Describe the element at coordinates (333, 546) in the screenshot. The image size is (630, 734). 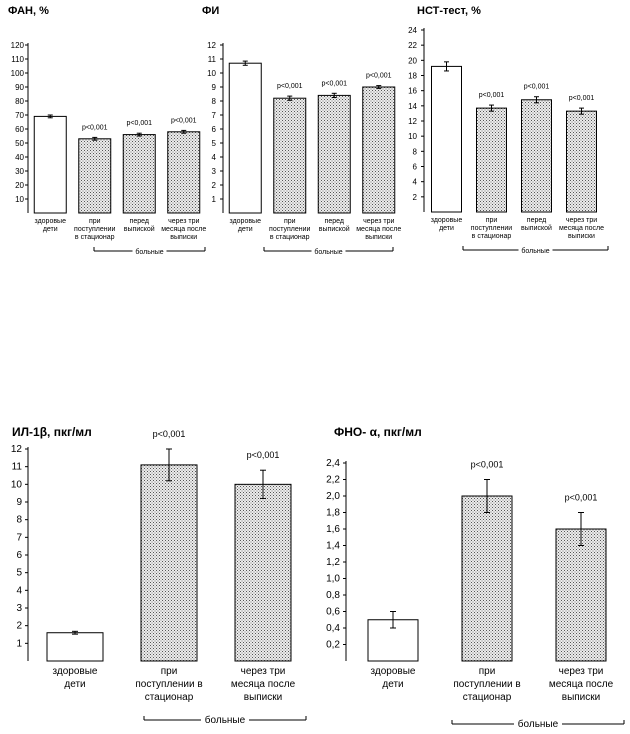
I see `y-tick-label: 1,4` at that location.